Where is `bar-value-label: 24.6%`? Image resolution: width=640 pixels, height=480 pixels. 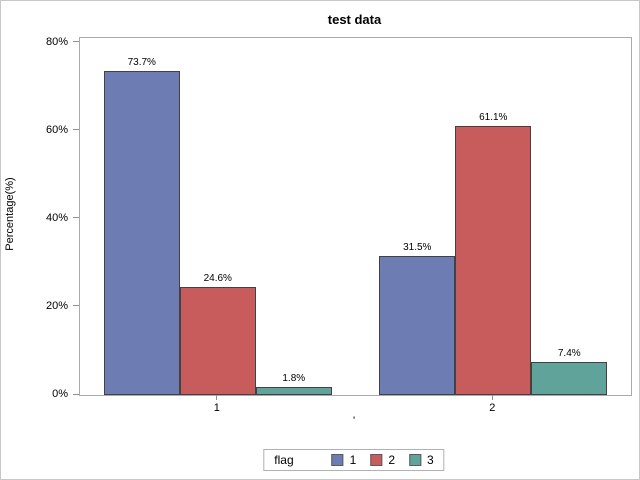
bar-value-label: 24.6% is located at coordinates (217, 278).